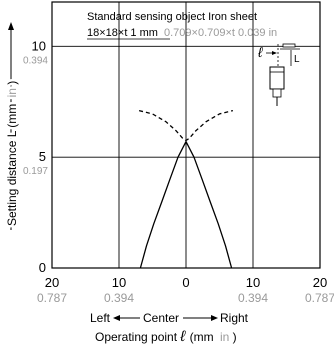  Describe the element at coordinates (277, 78) in the screenshot. I see `diagram-sensor-head` at that location.